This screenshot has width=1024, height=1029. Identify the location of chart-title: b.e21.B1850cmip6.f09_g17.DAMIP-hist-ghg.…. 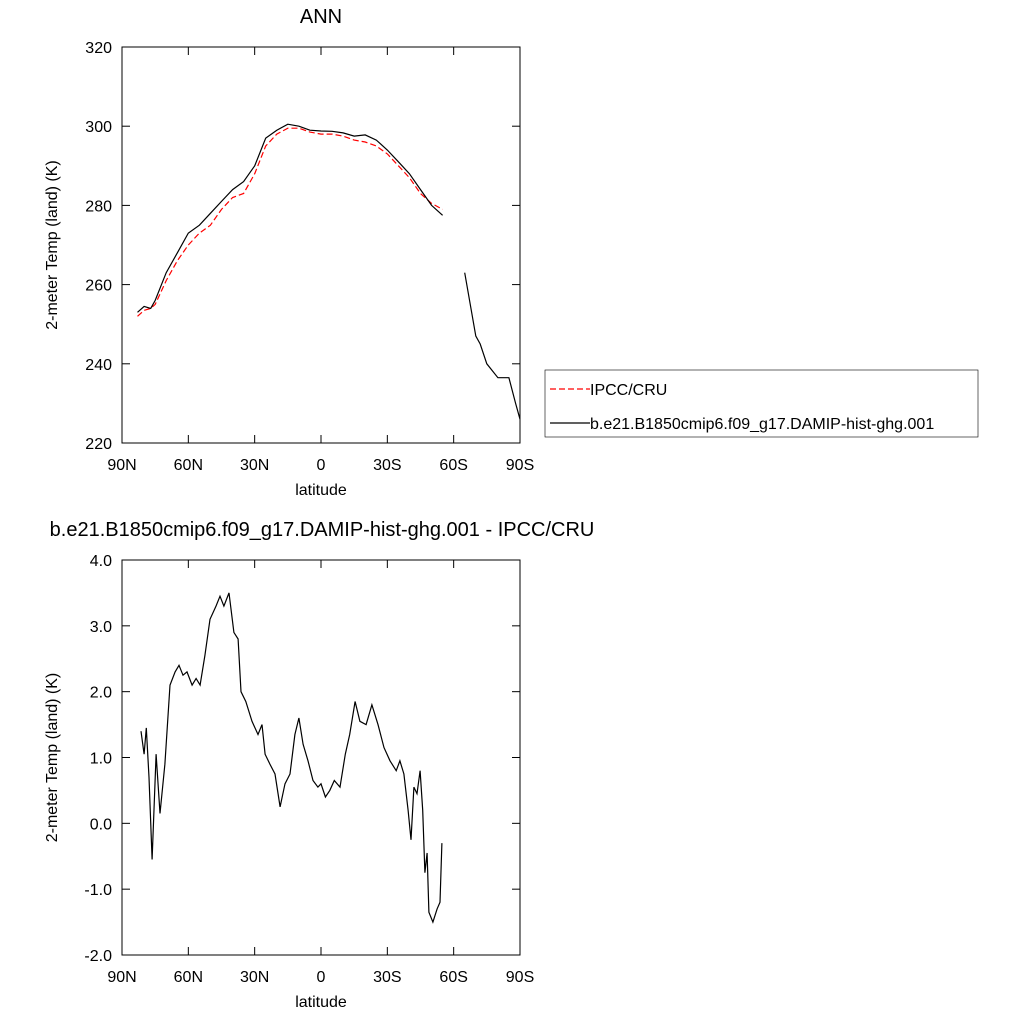
(322, 530).